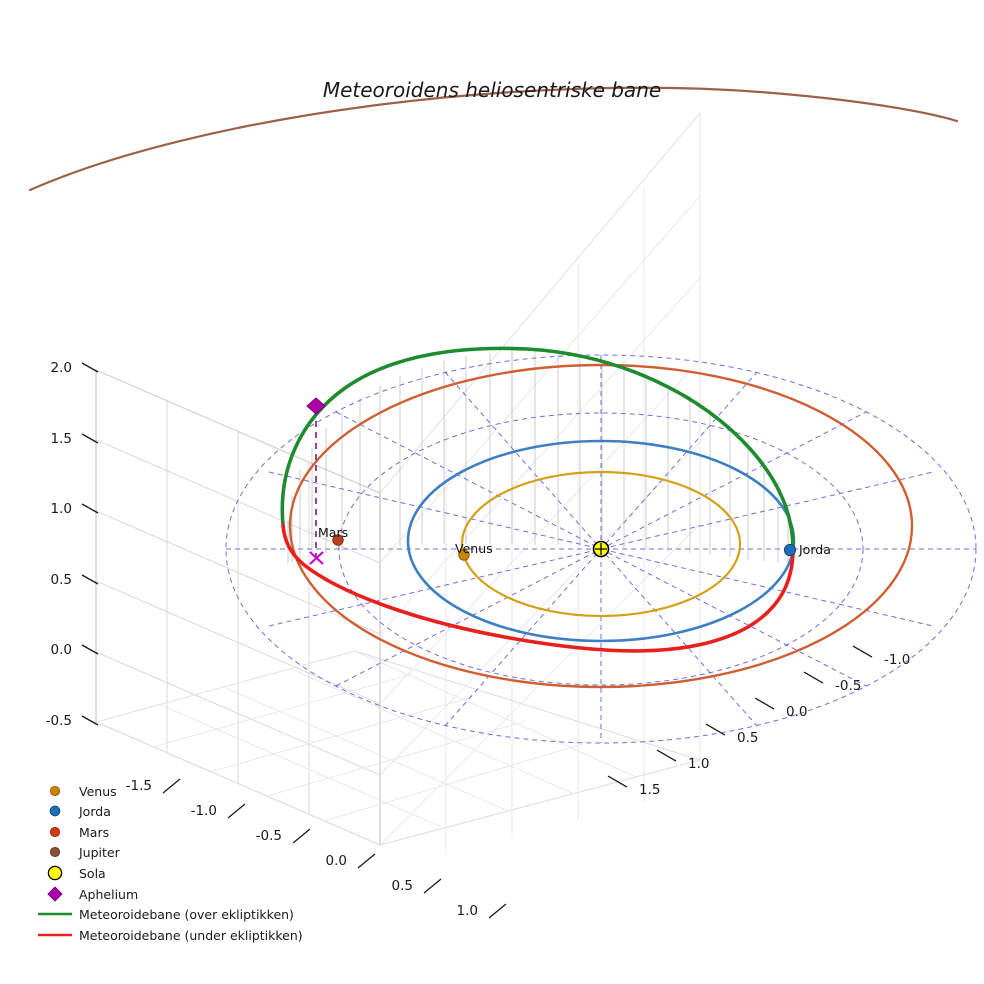  What do you see at coordinates (814, 549) in the screenshot?
I see `jorda-label: Jorda` at bounding box center [814, 549].